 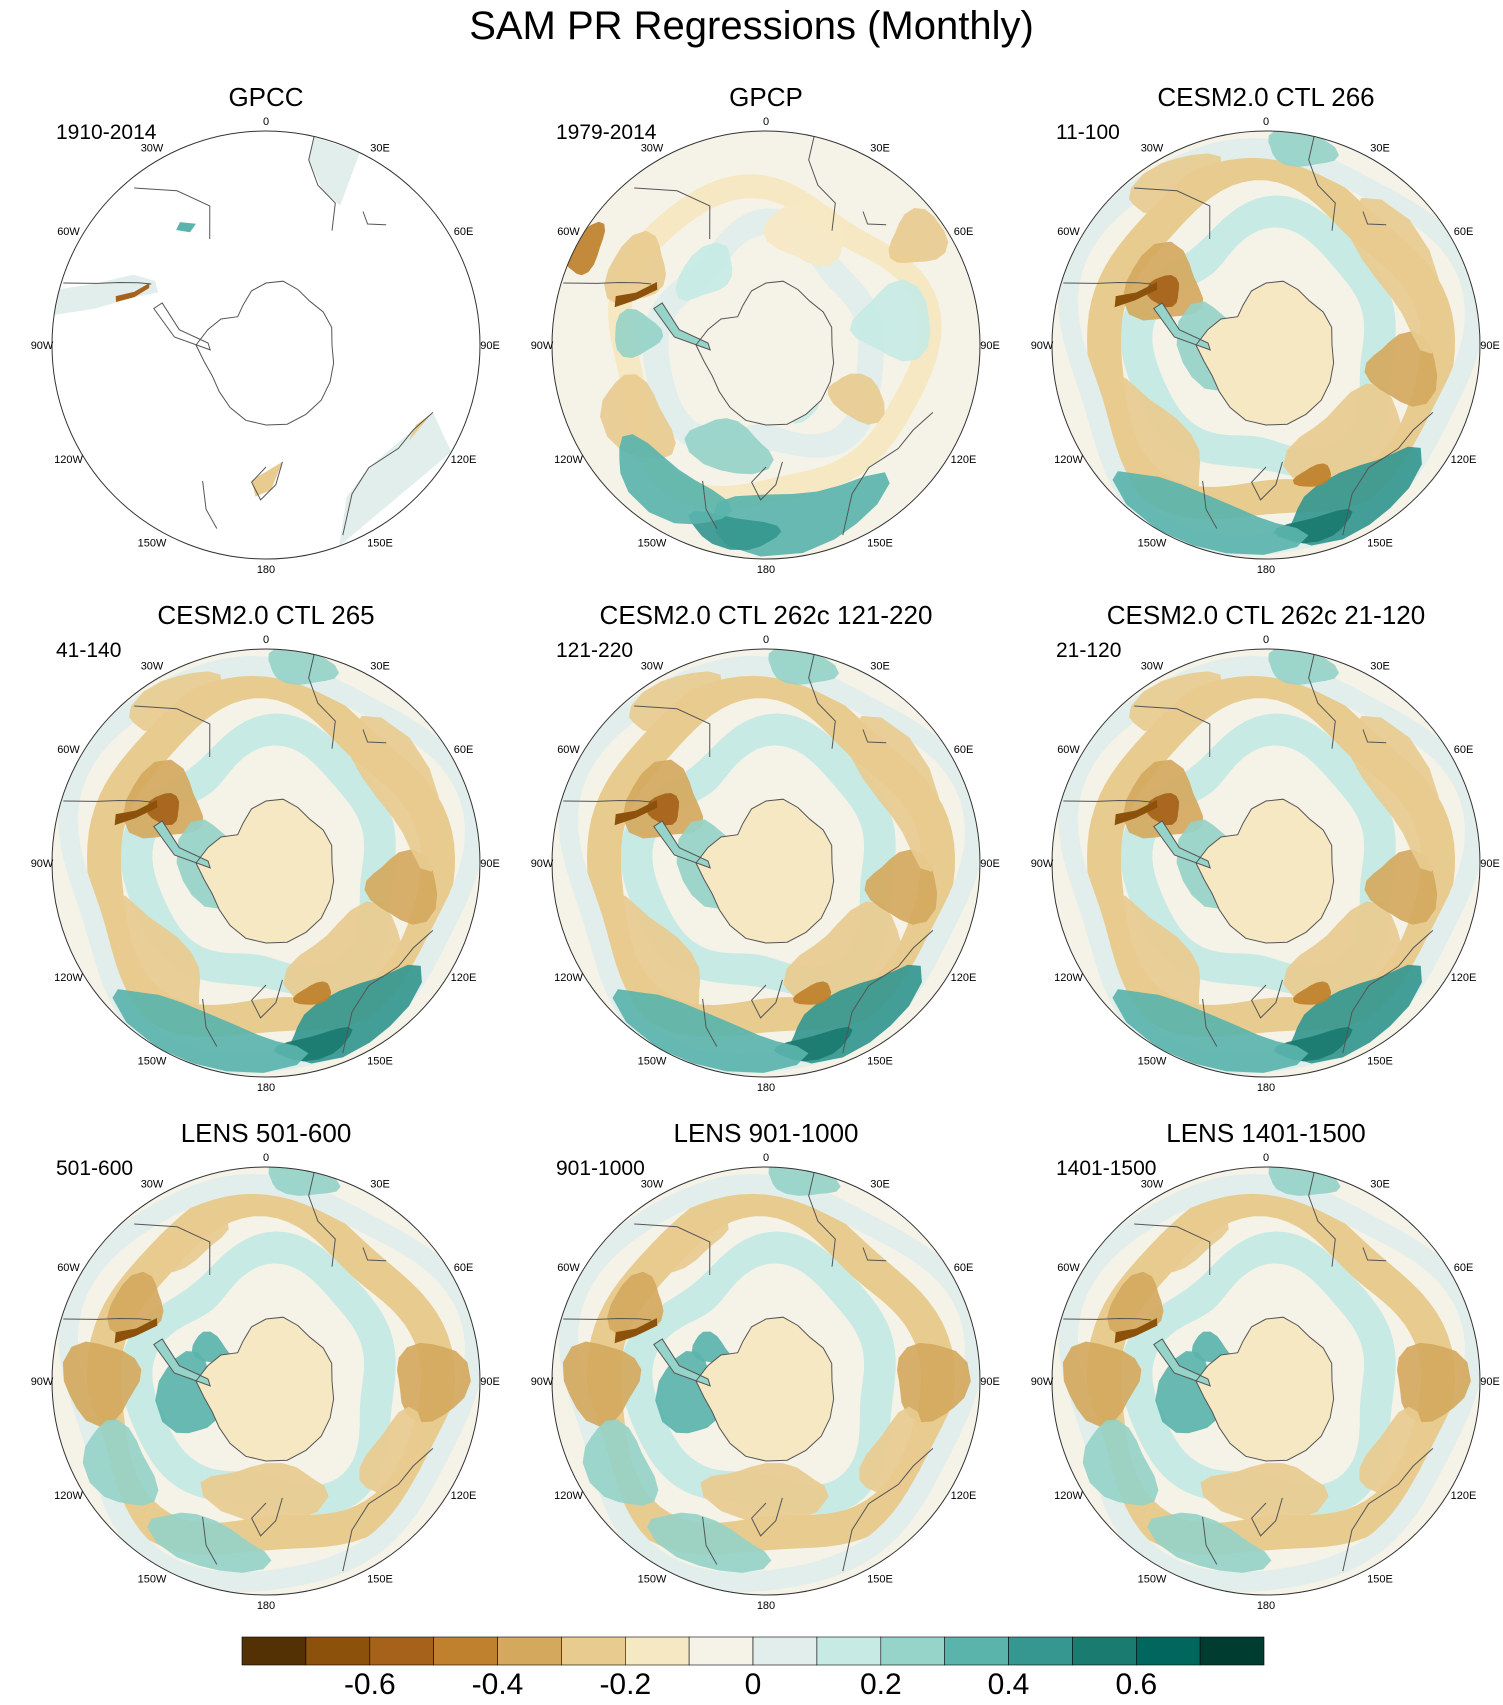 What do you see at coordinates (1266, 1133) in the screenshot?
I see `panel-title: LENS 1401-1500` at bounding box center [1266, 1133].